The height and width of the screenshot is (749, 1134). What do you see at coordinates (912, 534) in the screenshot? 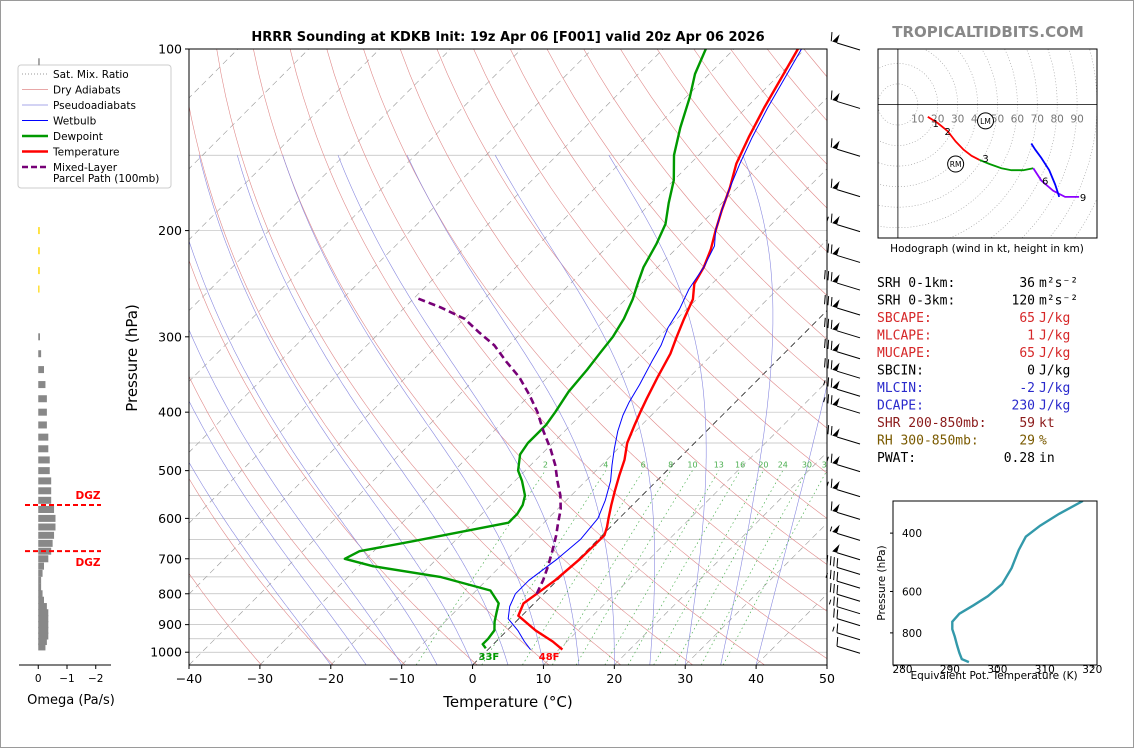
I see `theta-e-y-tick-label: 400` at bounding box center [912, 534].